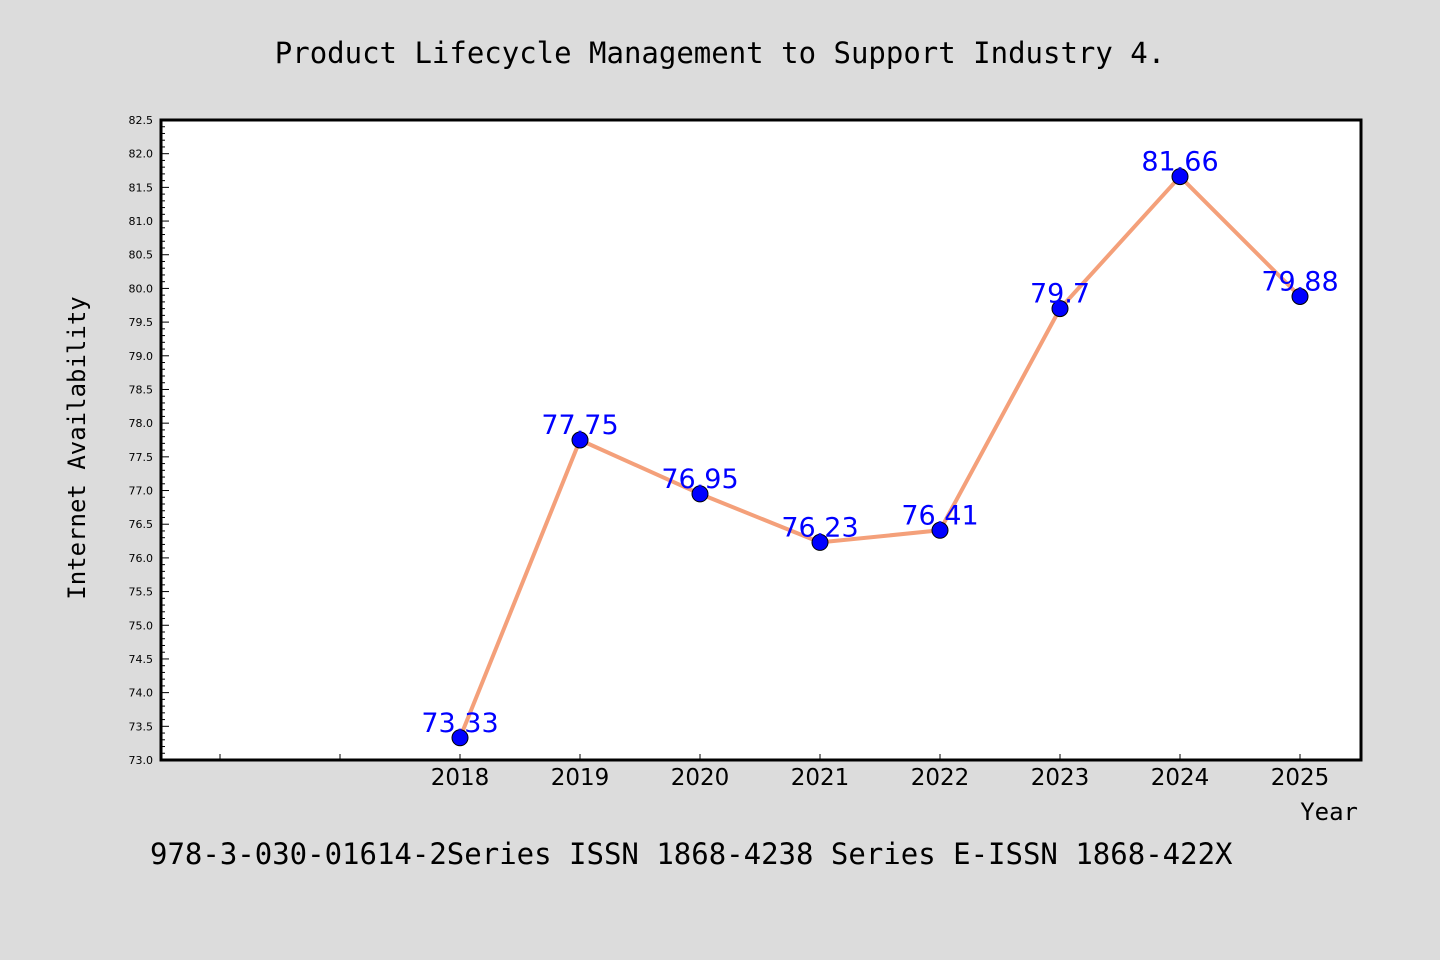 The height and width of the screenshot is (960, 1440). What do you see at coordinates (141, 154) in the screenshot?
I see `y-tick-label: 82.0` at bounding box center [141, 154].